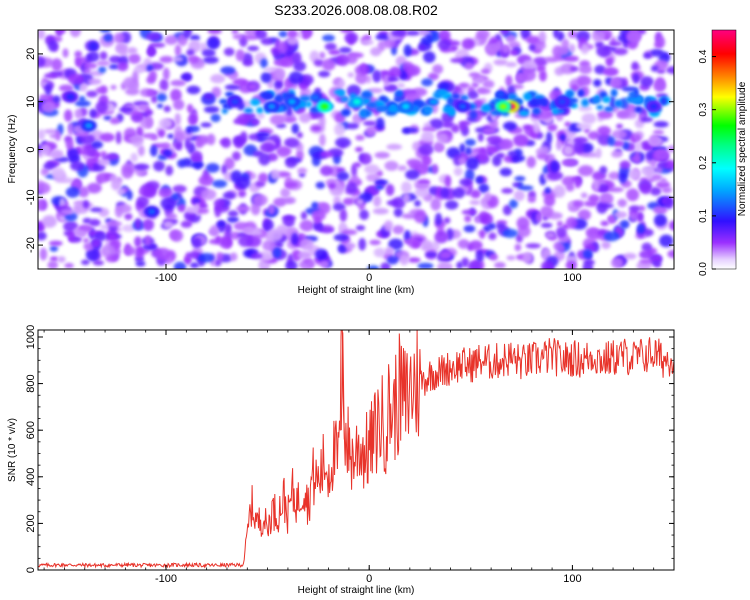 The image size is (750, 600). I want to click on snr-x-axis-label: Height of straight line (km), so click(356, 590).